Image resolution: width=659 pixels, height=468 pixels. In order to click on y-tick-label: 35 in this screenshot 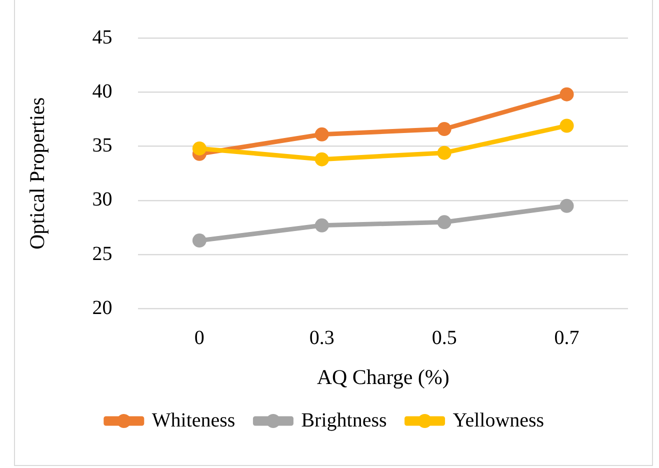, I will do `click(102, 145)`.